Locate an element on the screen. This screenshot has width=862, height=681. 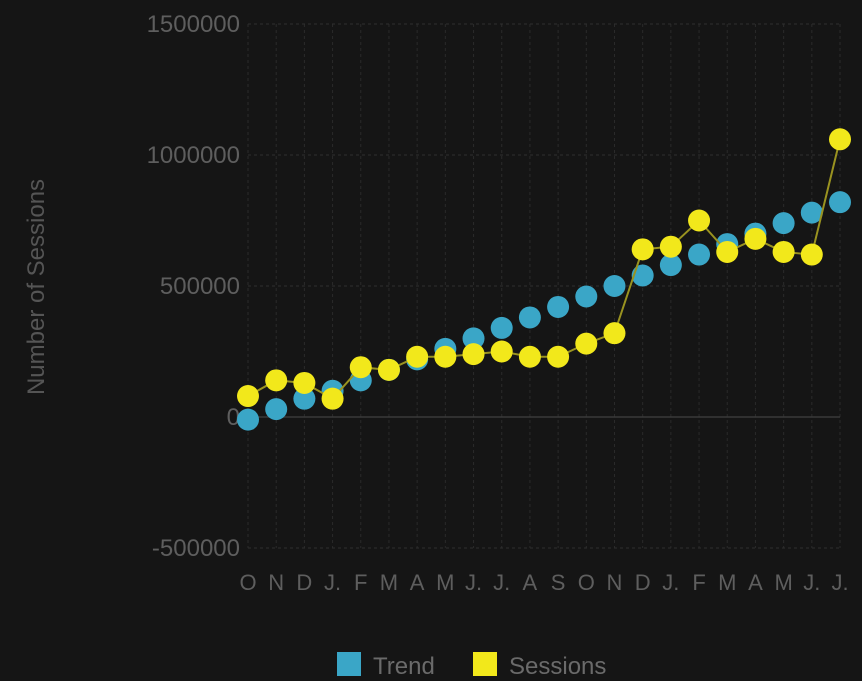
x-tick-label: S is located at coordinates (558, 582).